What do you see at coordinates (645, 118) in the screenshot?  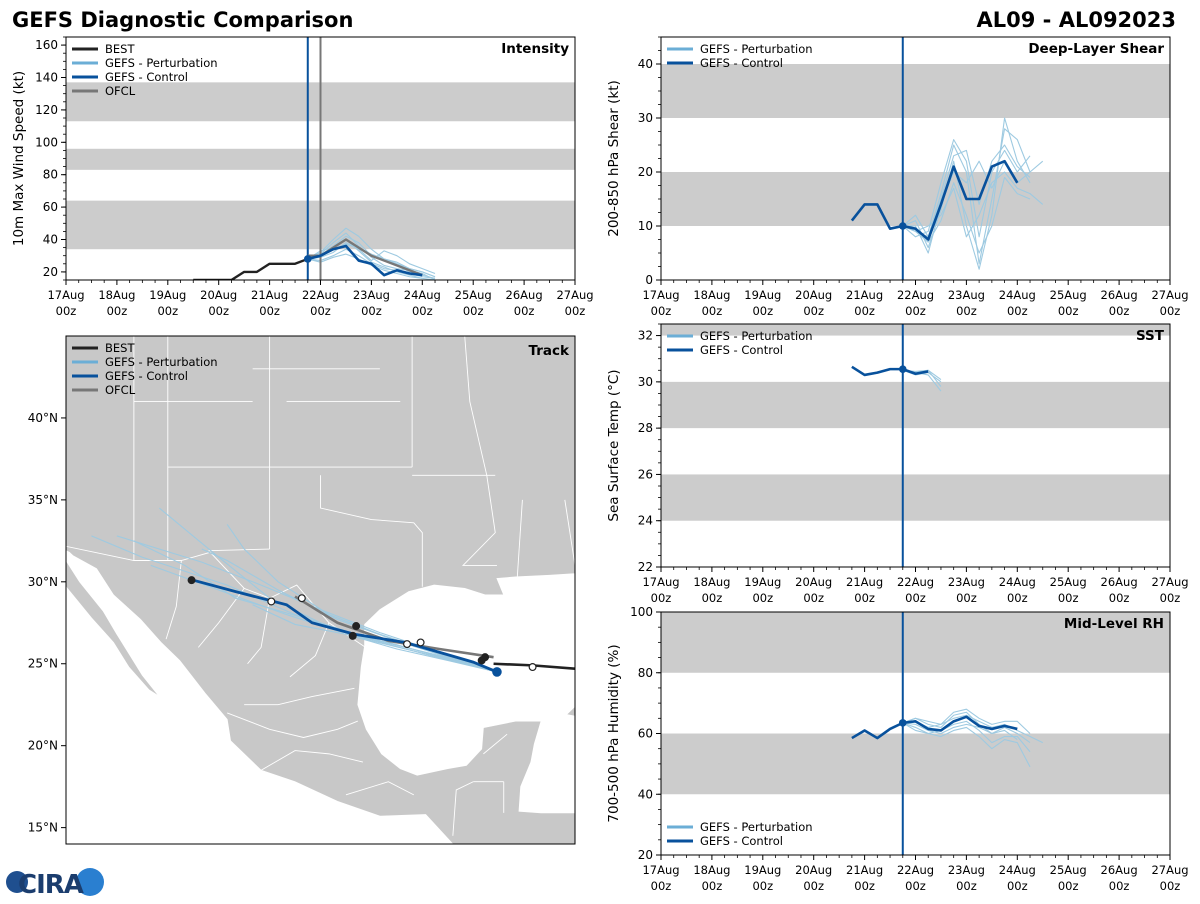 I see `y-tick-label: 30` at bounding box center [645, 118].